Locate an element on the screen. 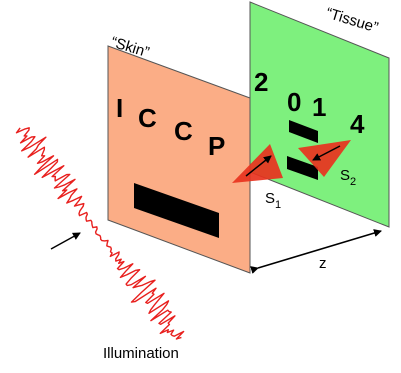 The height and width of the screenshot is (373, 401). z-arrow is located at coordinates (316, 251).